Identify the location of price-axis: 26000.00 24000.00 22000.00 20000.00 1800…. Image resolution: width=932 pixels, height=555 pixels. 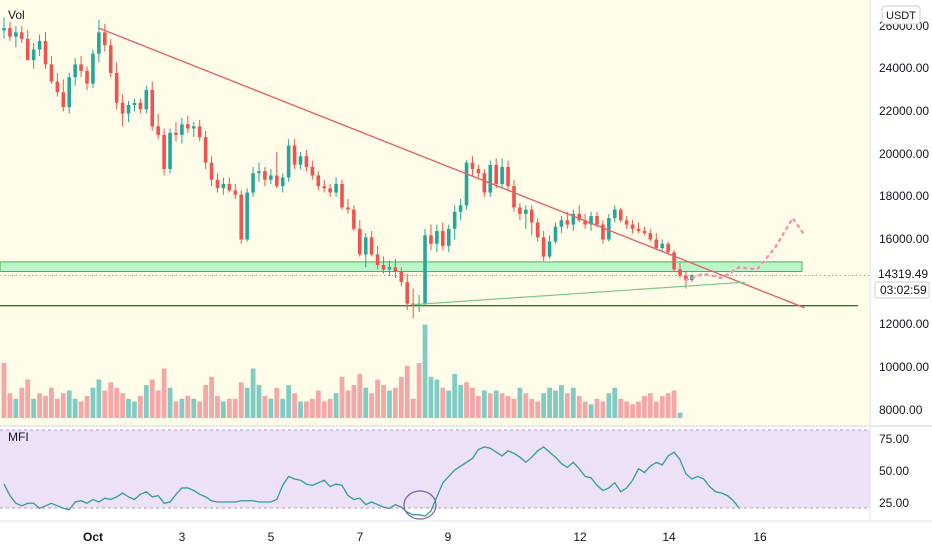
(904, 218).